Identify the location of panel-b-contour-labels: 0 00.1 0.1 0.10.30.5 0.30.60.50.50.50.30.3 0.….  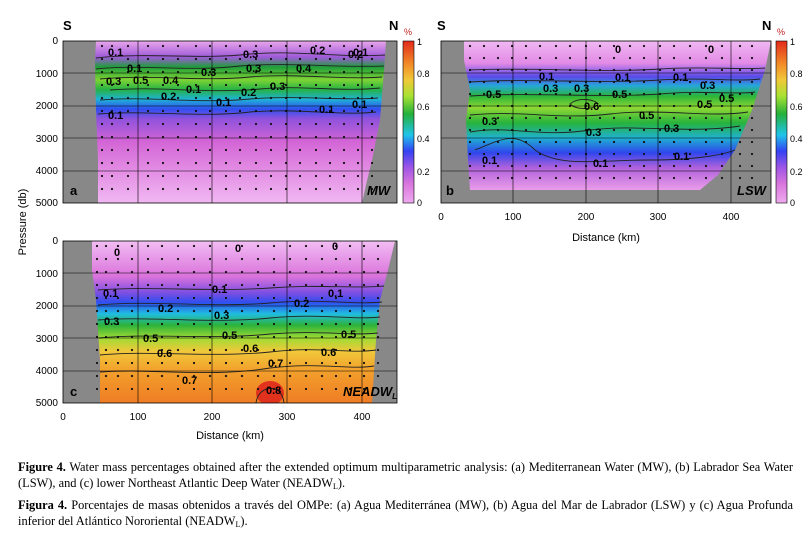
(608, 107).